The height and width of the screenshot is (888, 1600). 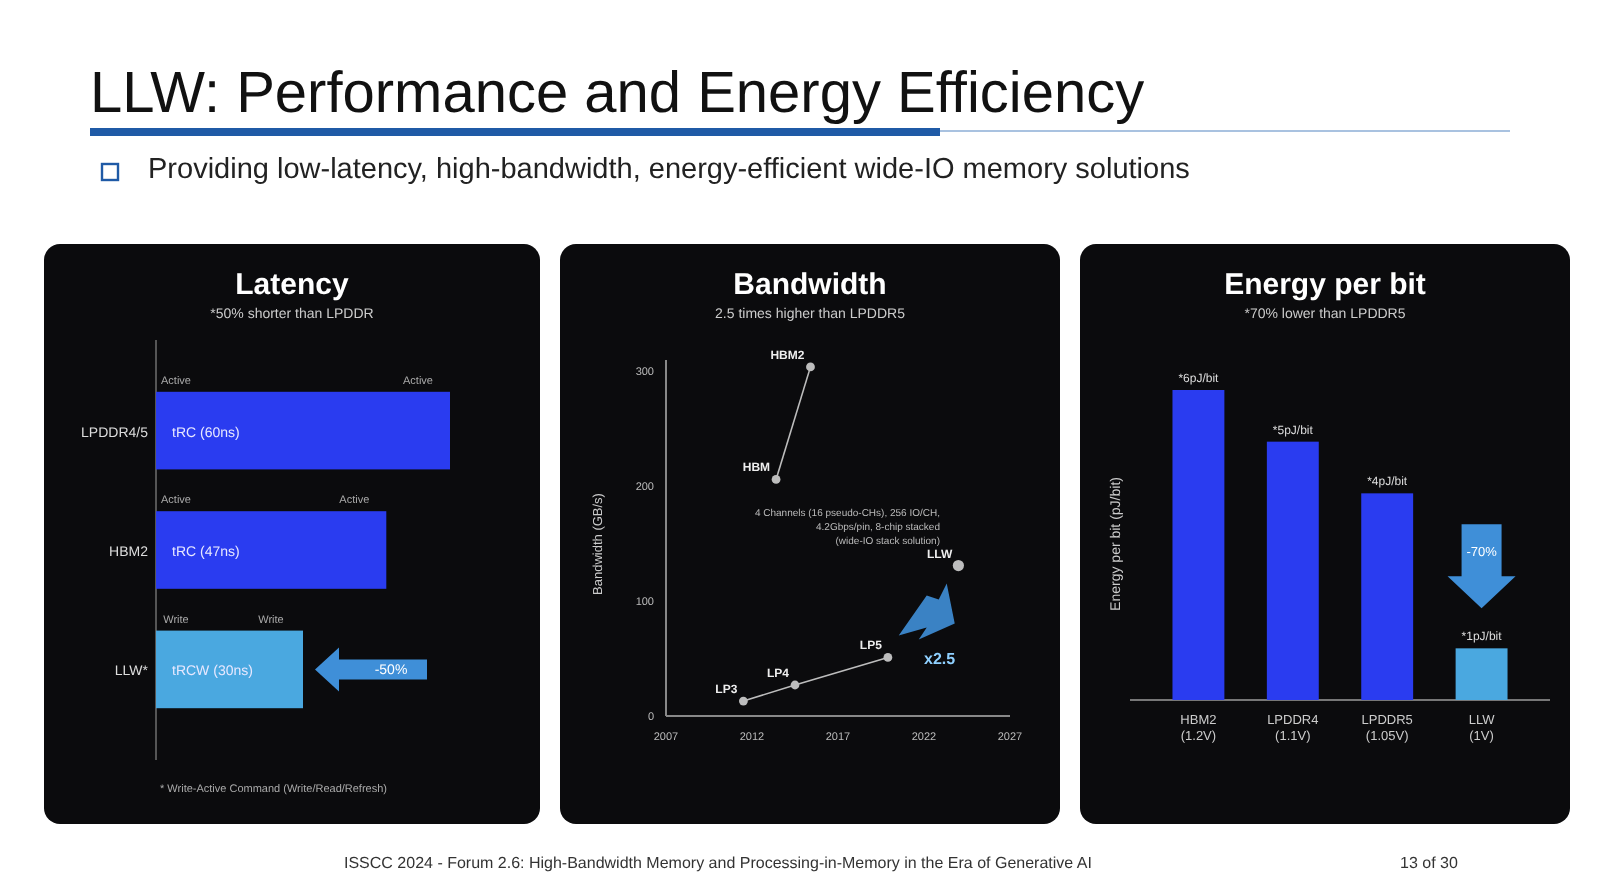 I want to click on text: 13 of 30, so click(x=1429, y=863).